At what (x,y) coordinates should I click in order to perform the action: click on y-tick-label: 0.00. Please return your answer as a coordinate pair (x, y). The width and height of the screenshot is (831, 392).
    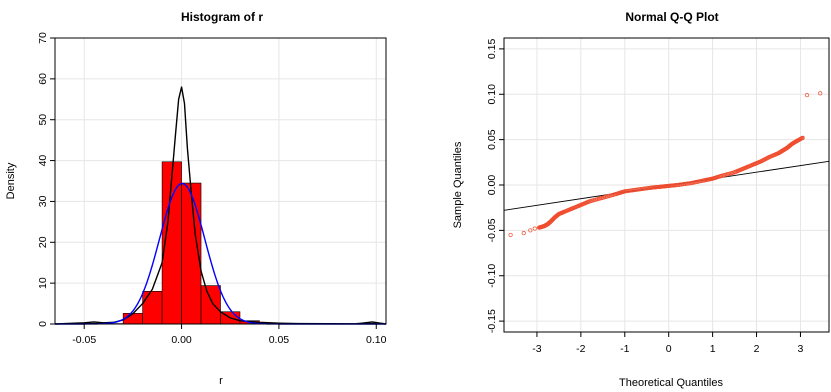
    Looking at the image, I should click on (492, 185).